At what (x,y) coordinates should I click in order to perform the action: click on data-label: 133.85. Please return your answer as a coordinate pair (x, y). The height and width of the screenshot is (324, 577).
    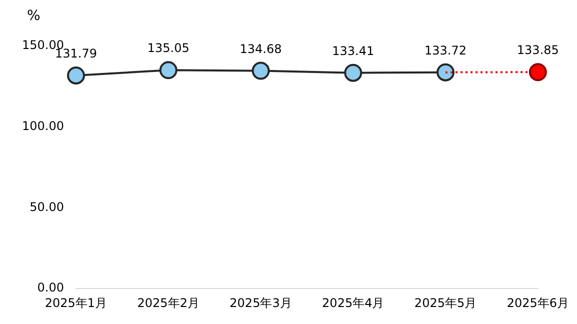
    Looking at the image, I should click on (537, 50).